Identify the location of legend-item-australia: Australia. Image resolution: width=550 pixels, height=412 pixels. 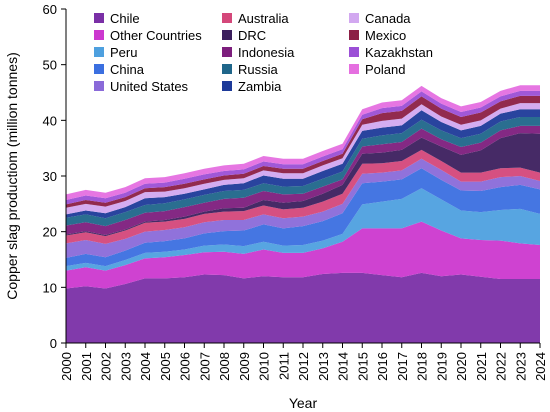
(255, 18).